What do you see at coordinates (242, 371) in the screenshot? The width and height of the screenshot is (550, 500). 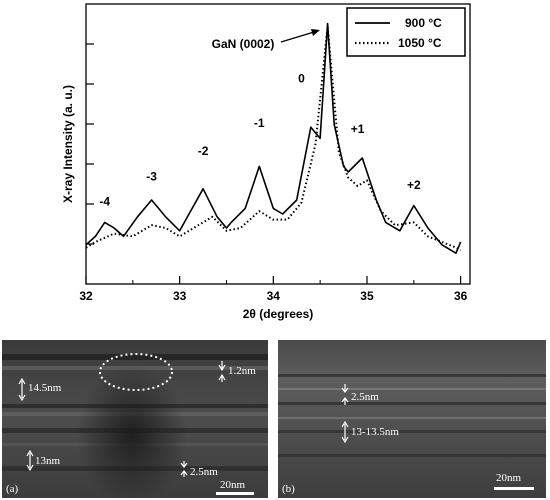 I see `annotation-1-2nm: 1.2nm` at bounding box center [242, 371].